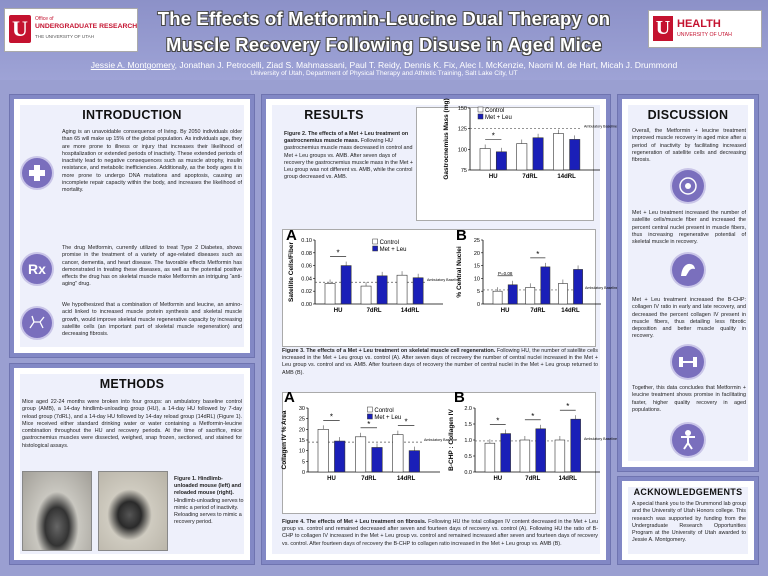 This screenshot has height=576, width=768. I want to click on u-health-icon: U, so click(663, 28).